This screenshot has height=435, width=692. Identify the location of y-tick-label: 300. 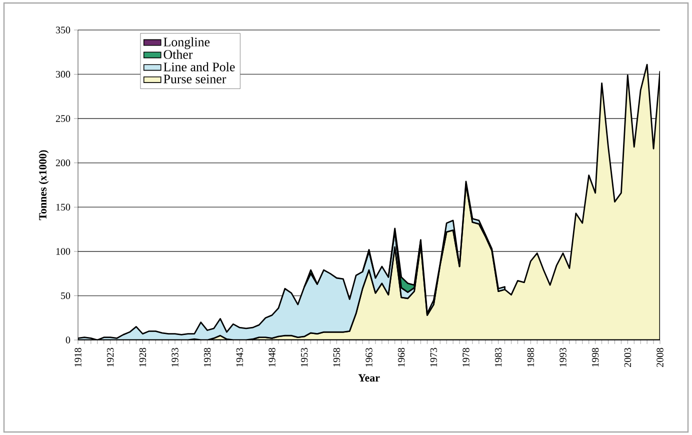
(63, 74).